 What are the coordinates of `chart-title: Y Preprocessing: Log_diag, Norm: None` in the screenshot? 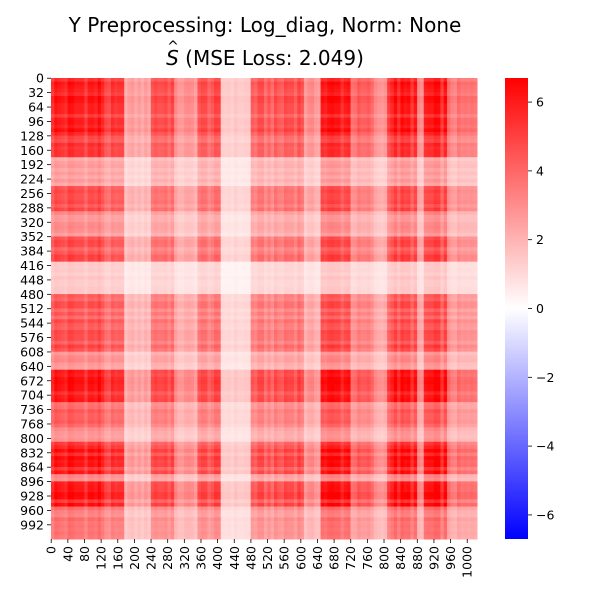 It's located at (265, 25).